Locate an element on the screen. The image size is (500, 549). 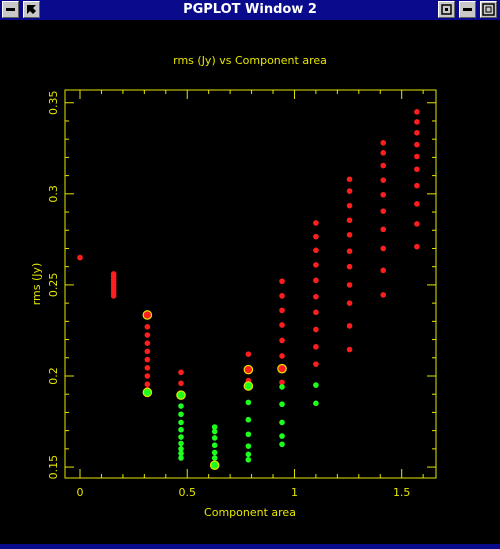
maximize-icon is located at coordinates (488, 9).